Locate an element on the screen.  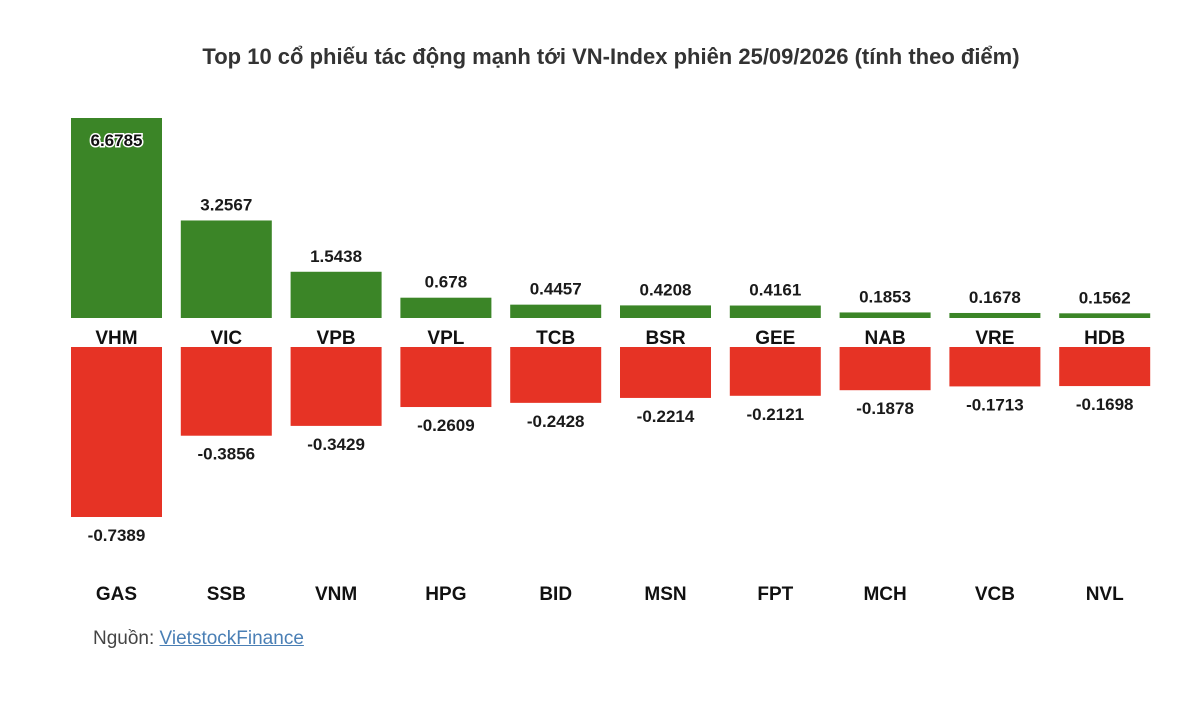
bar-gainer-nab is located at coordinates (885, 315).